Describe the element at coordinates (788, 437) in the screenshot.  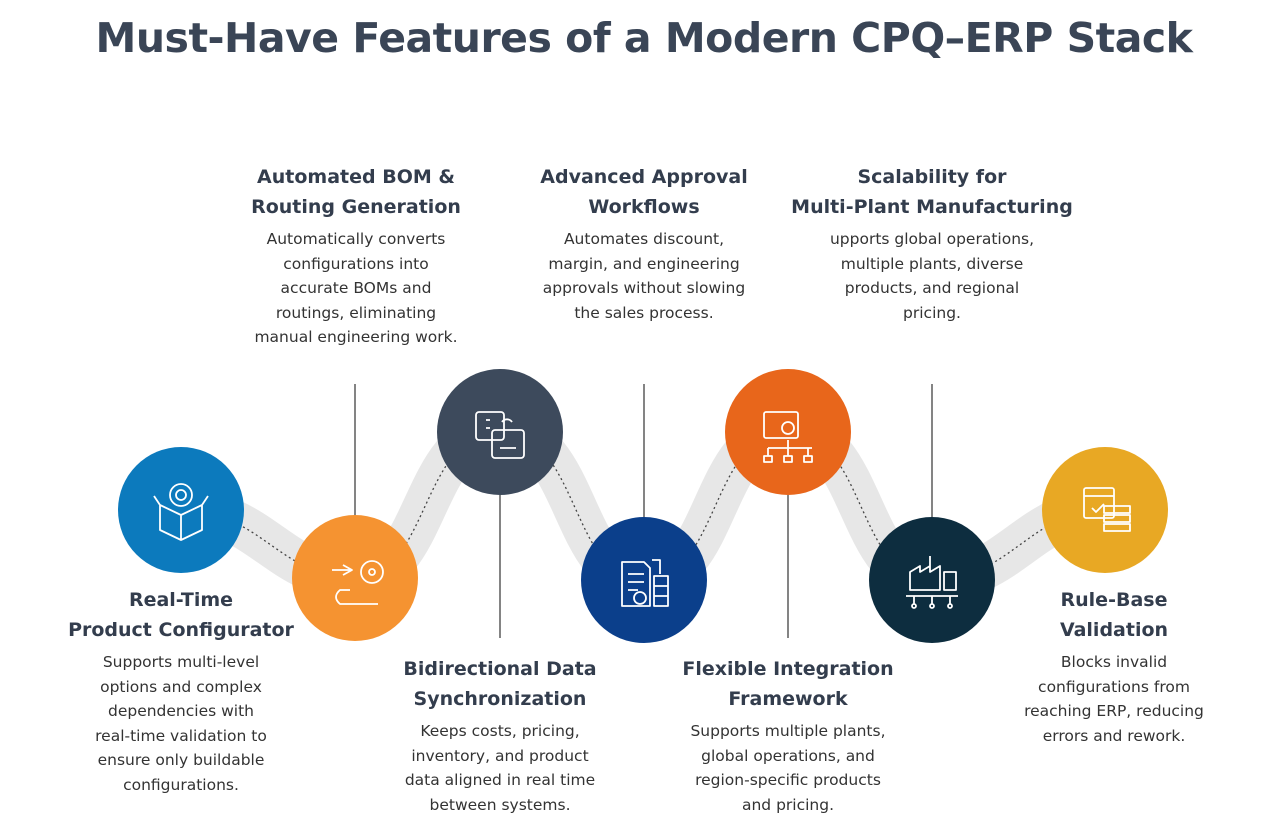
I see `flow-icon` at that location.